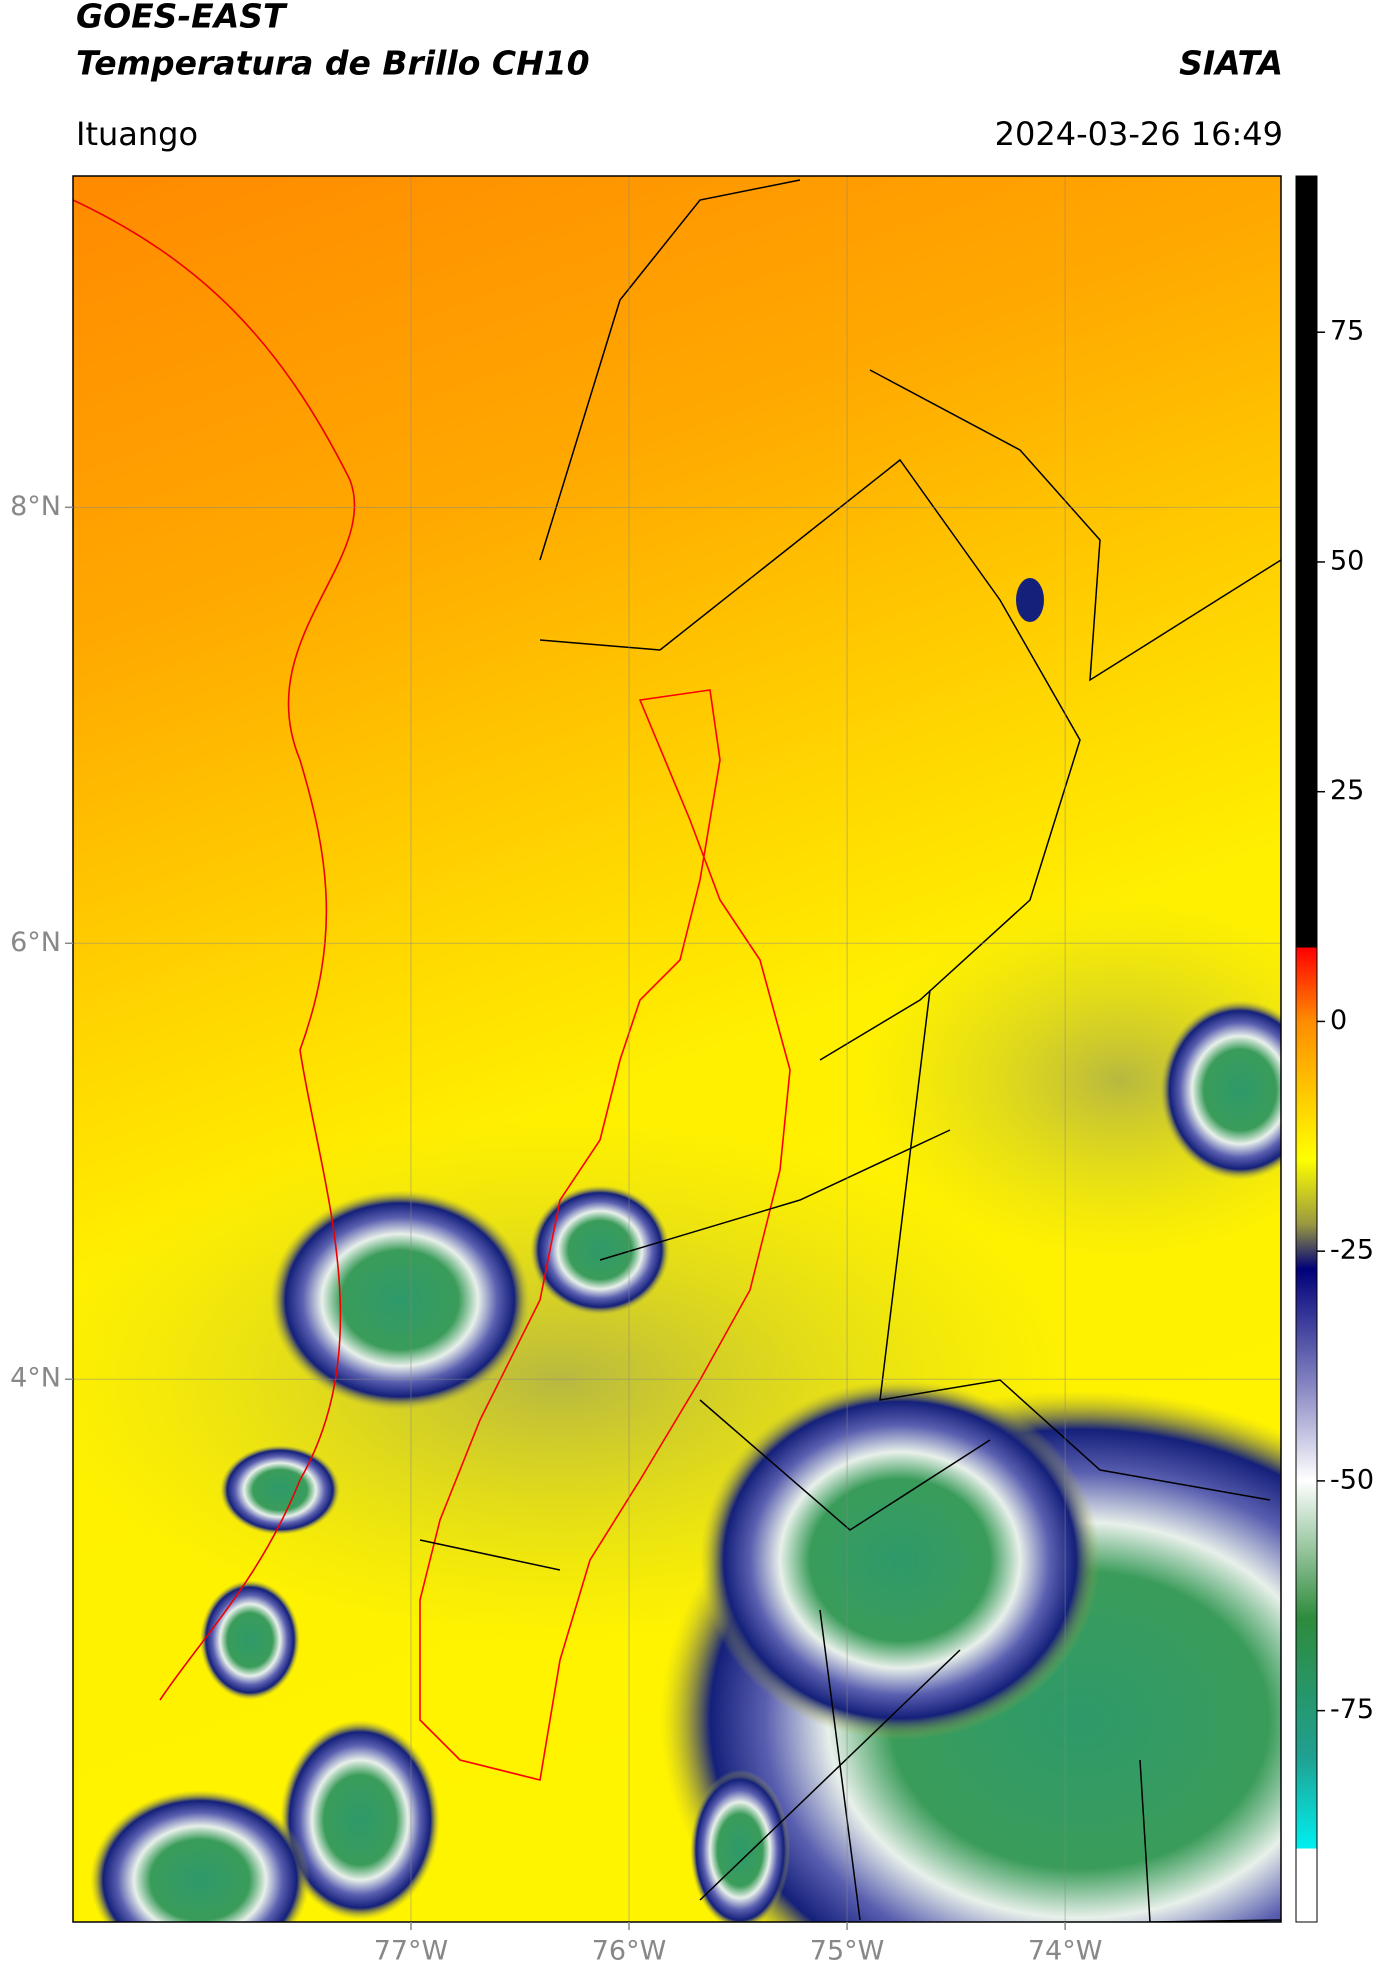 The height and width of the screenshot is (1981, 1384). Describe the element at coordinates (1347, 331) in the screenshot. I see `colorbar-tick-label: 75` at that location.